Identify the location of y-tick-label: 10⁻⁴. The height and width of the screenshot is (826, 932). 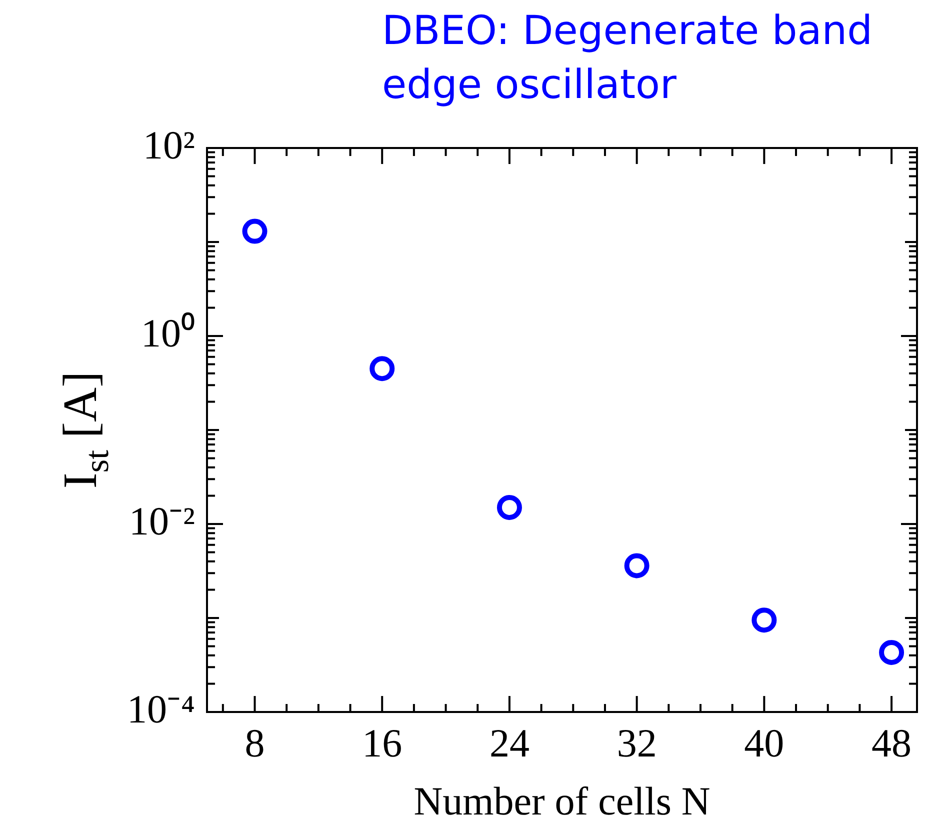
(161, 709).